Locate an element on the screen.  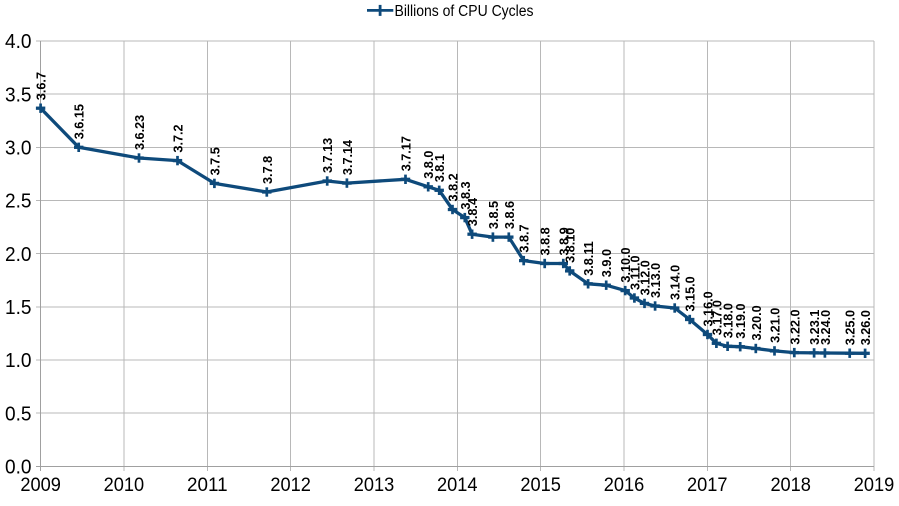
svg-text: 3.21.0 is located at coordinates (775, 325).